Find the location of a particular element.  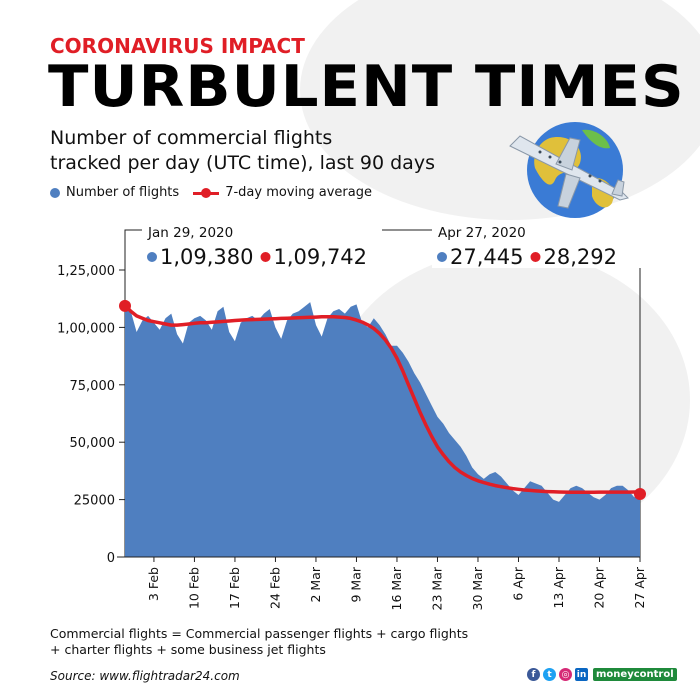

chart-legend: Number of flights 7-day moving average is located at coordinates (211, 192).